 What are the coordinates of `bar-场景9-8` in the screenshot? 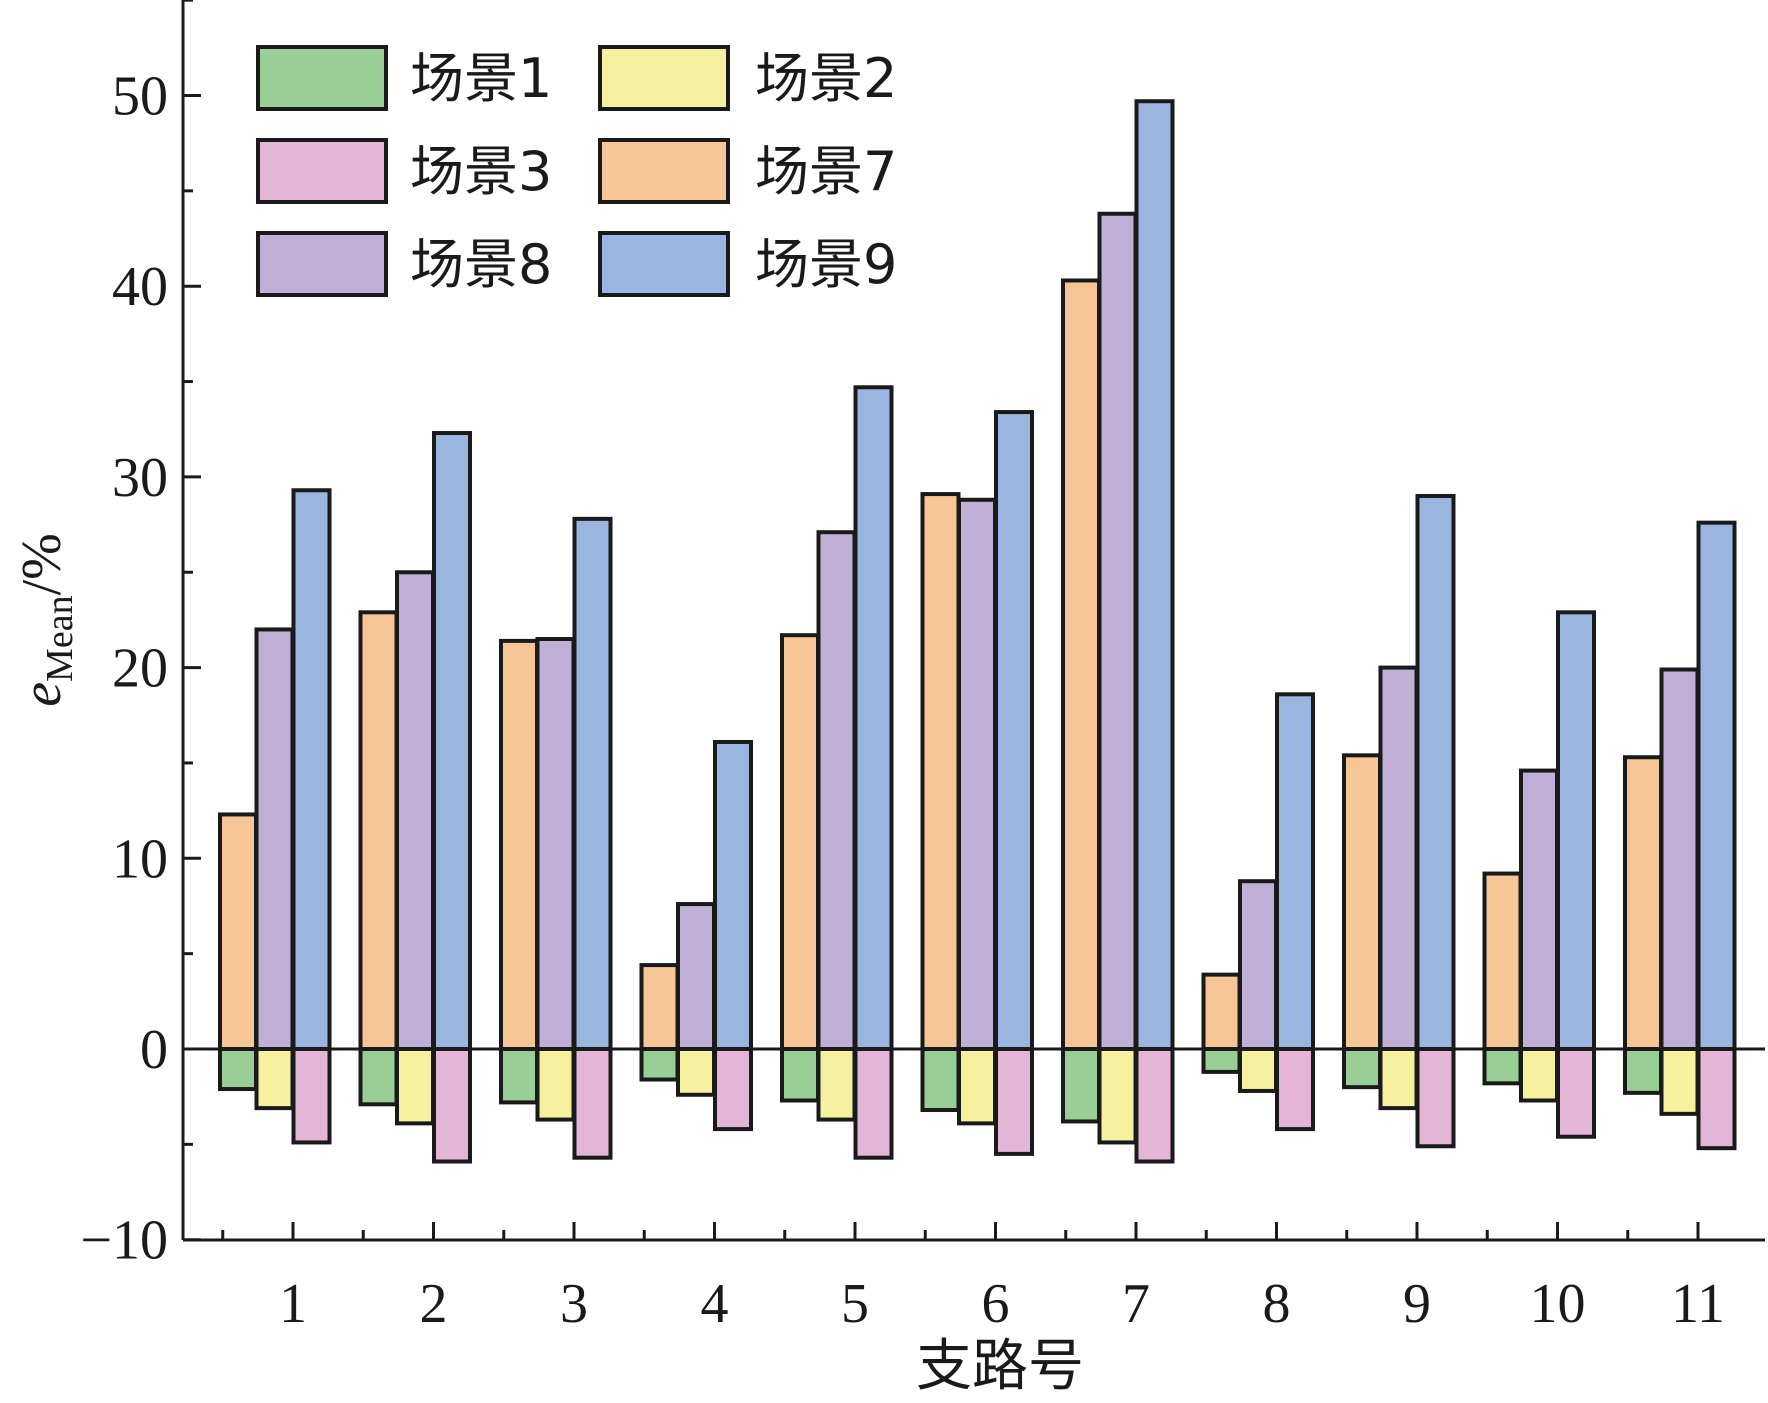 It's located at (1295, 871).